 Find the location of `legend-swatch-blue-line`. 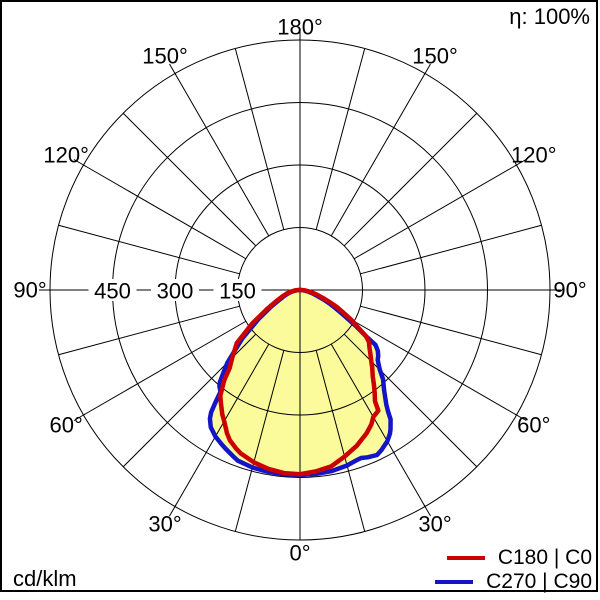

legend-swatch-blue-line is located at coordinates (454, 582).